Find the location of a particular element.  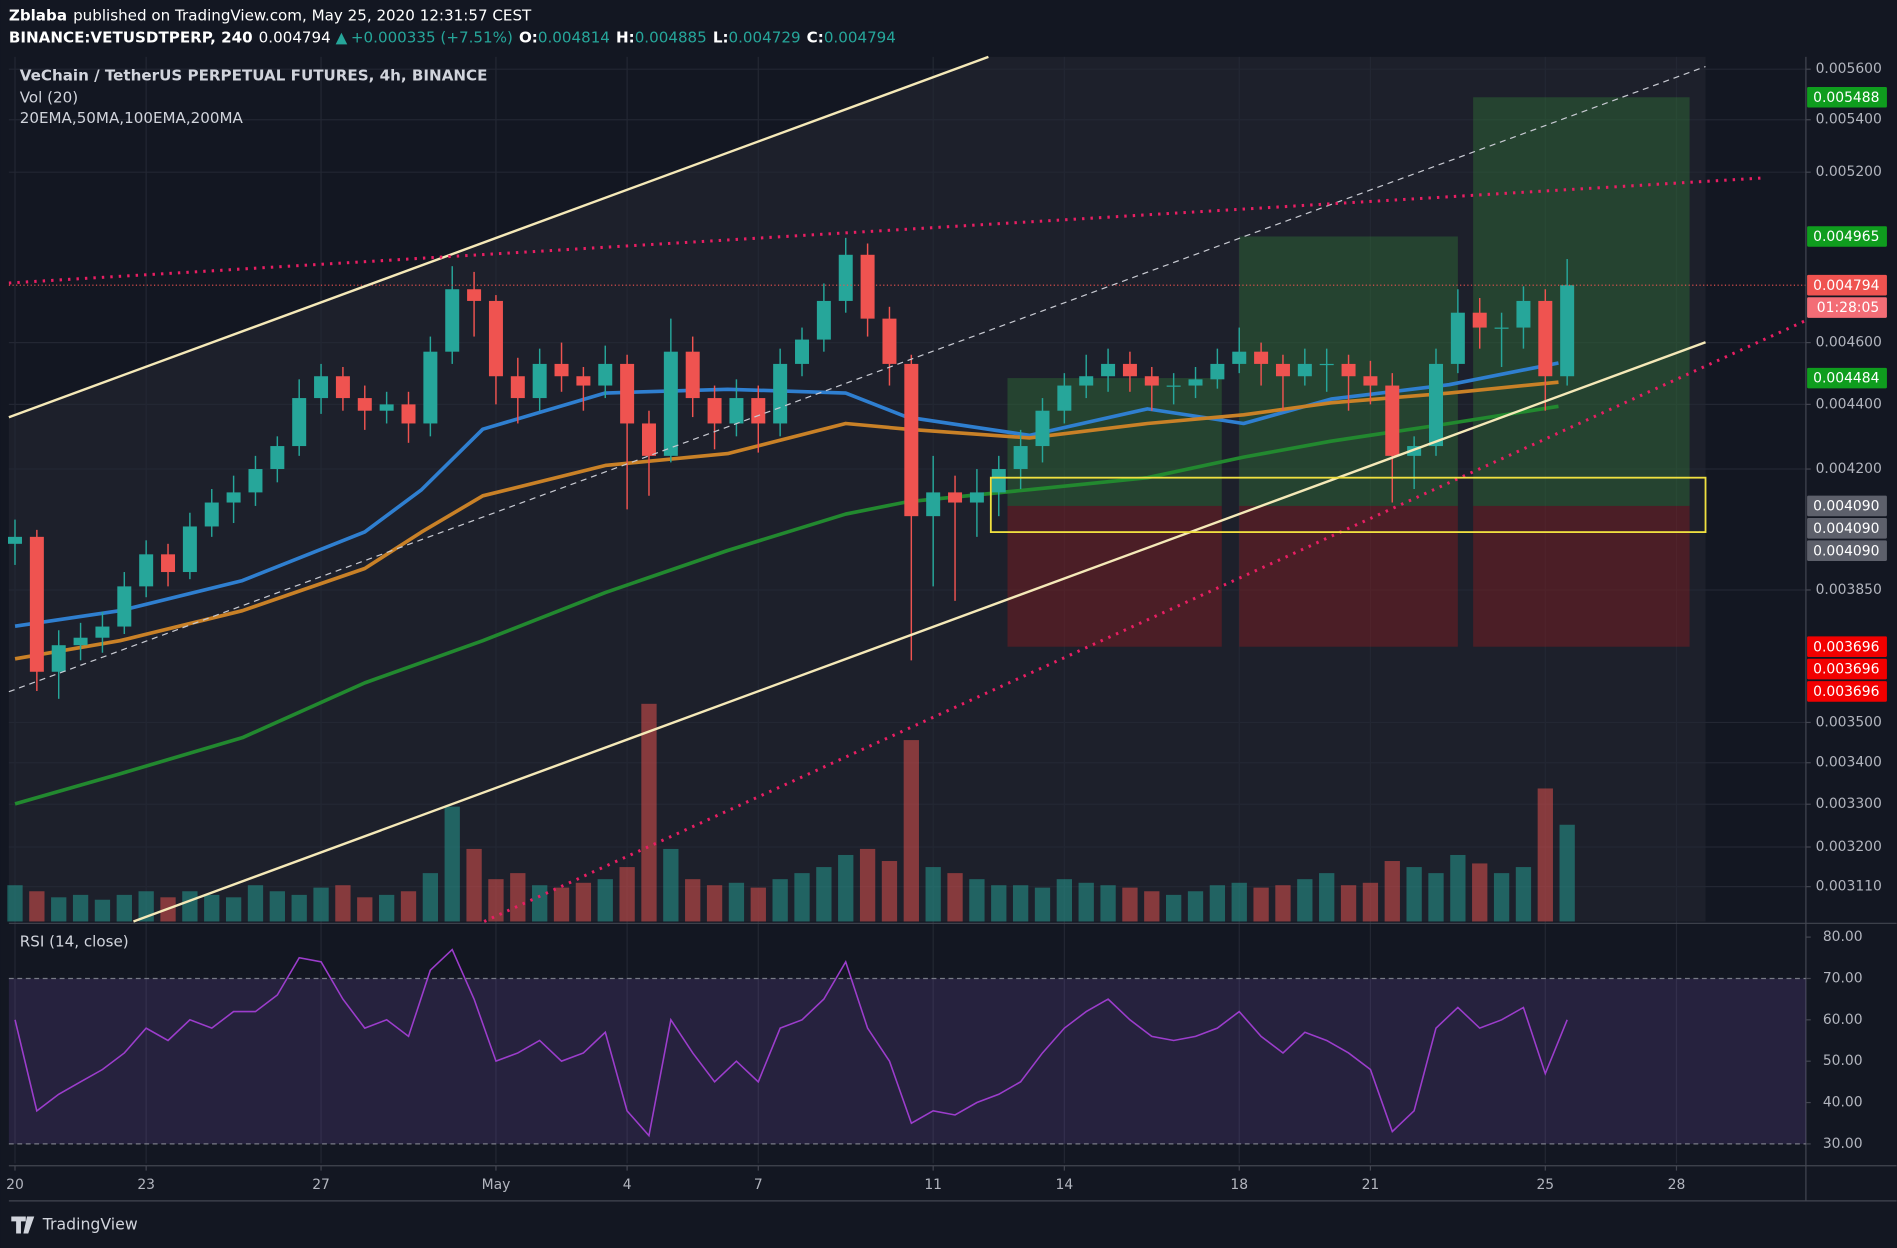

ohlc-value: 0.004885 is located at coordinates (671, 37).